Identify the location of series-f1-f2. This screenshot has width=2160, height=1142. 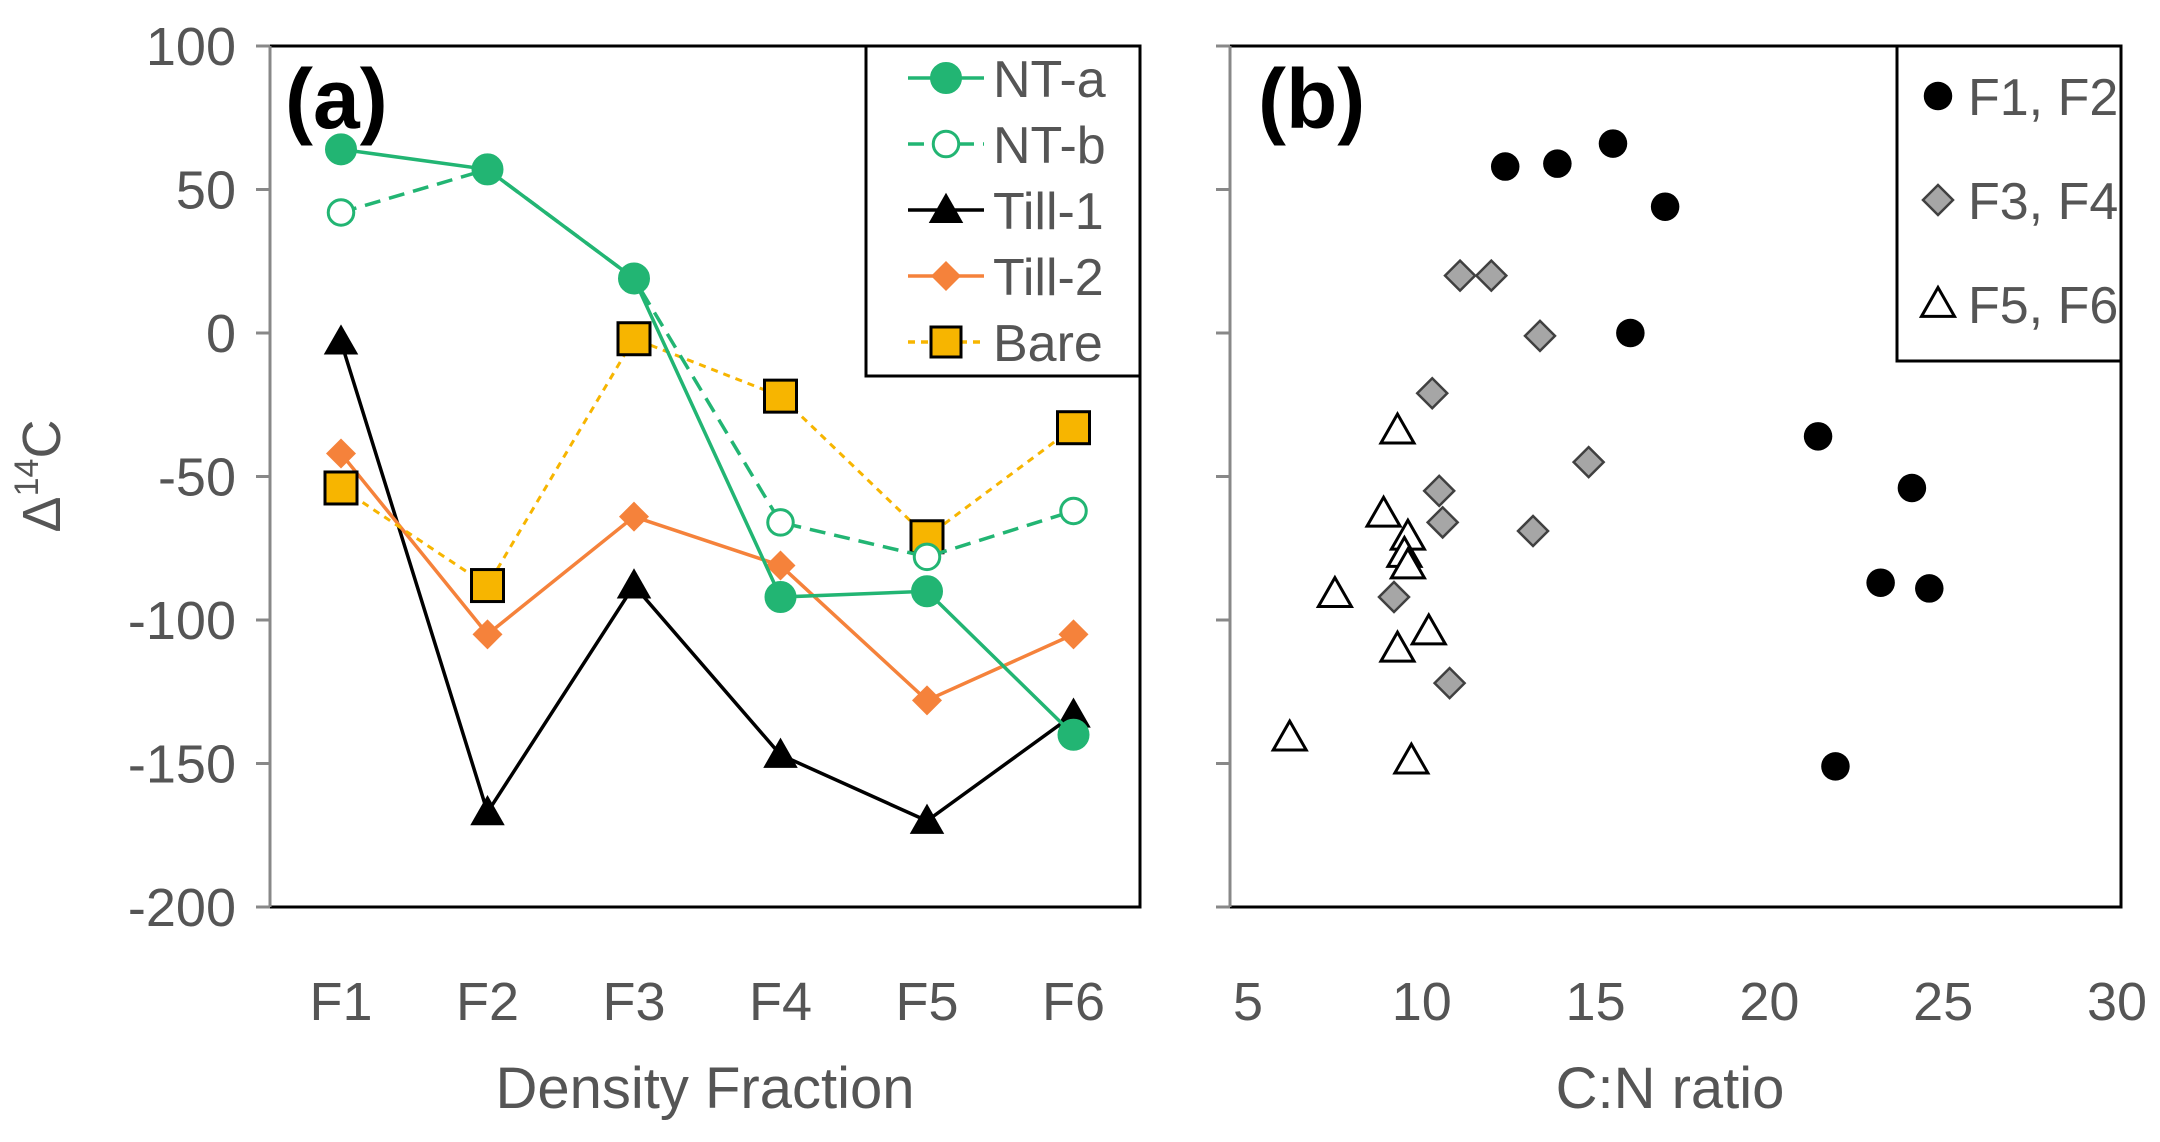
(1717, 455).